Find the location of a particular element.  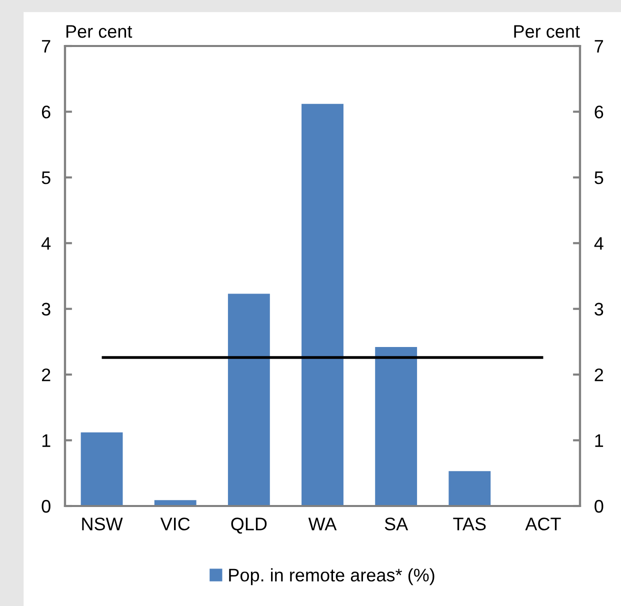

y2-tick-label: 2 is located at coordinates (599, 375).